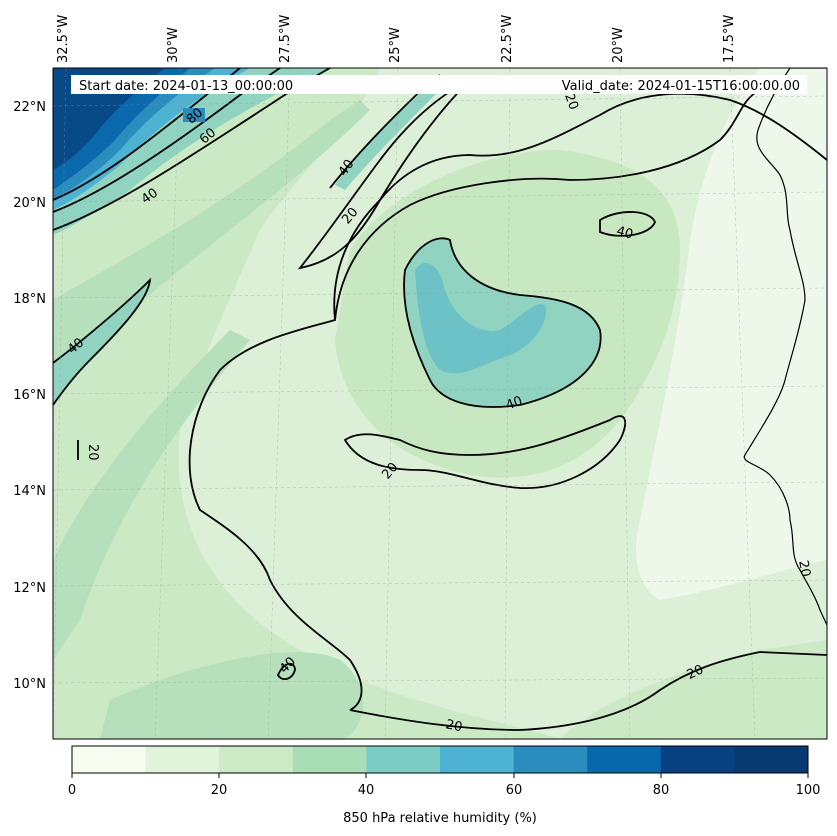  Describe the element at coordinates (731, 334) in the screenshot. I see `dry-area-east` at that location.